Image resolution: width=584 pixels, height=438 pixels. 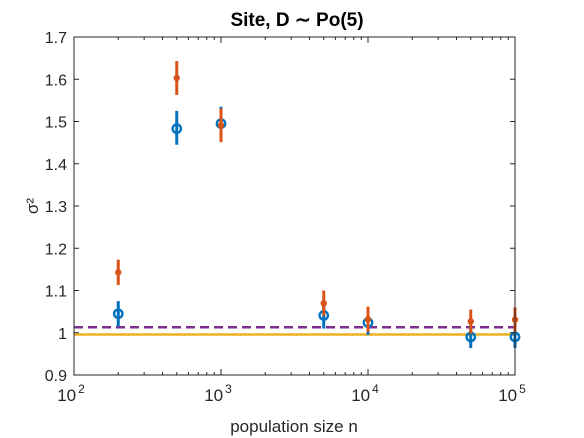 I want to click on y-tick-label-7: 1.6, so click(x=56, y=80).